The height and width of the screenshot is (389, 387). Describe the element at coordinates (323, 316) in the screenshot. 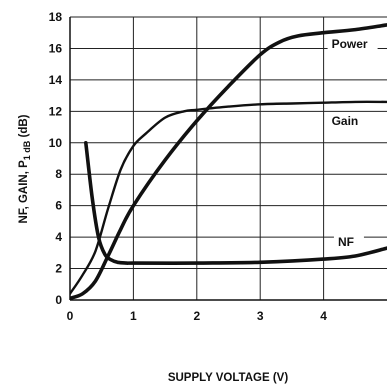

I see `x-tick-label-4: 4` at that location.